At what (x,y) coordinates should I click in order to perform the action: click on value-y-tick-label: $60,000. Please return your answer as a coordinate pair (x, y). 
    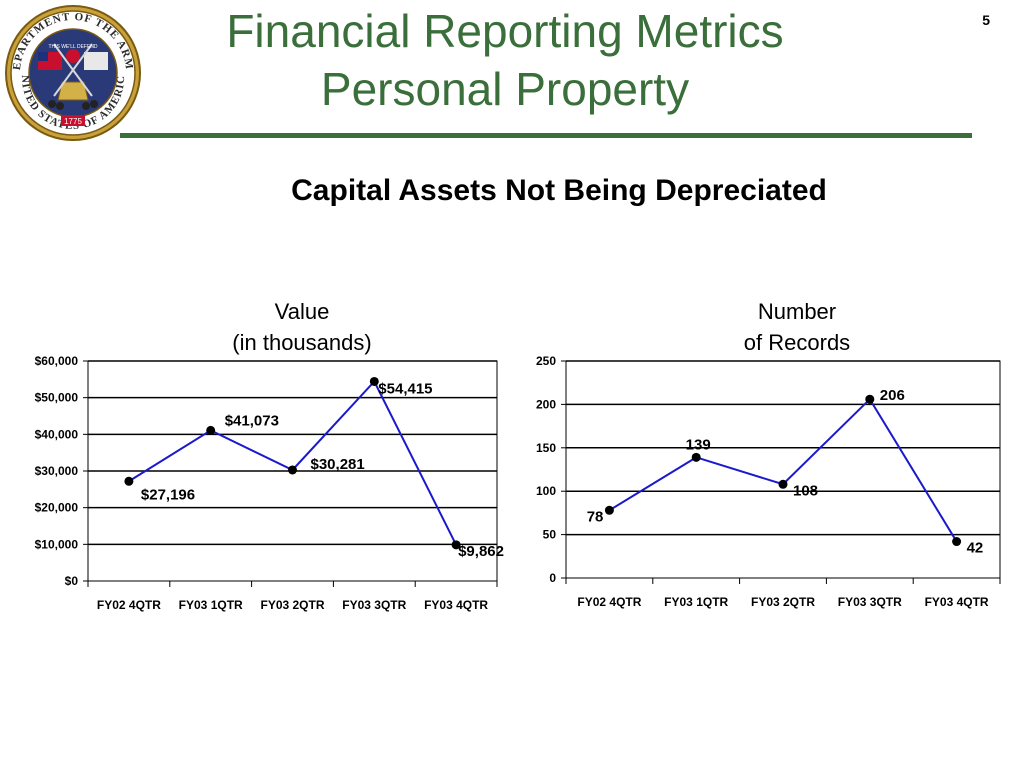
    Looking at the image, I should click on (57, 361).